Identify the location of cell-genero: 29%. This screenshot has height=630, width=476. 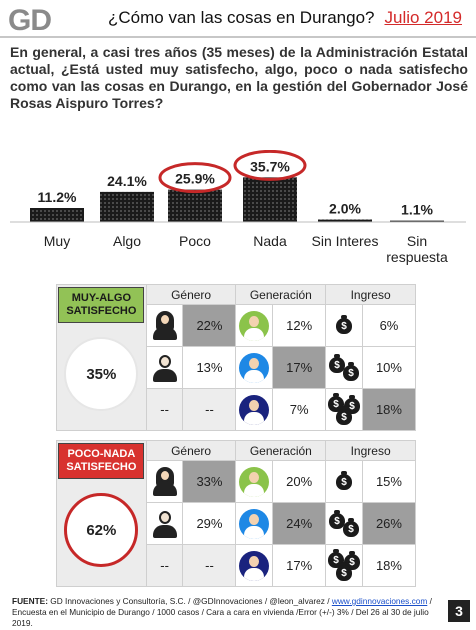
(209, 523).